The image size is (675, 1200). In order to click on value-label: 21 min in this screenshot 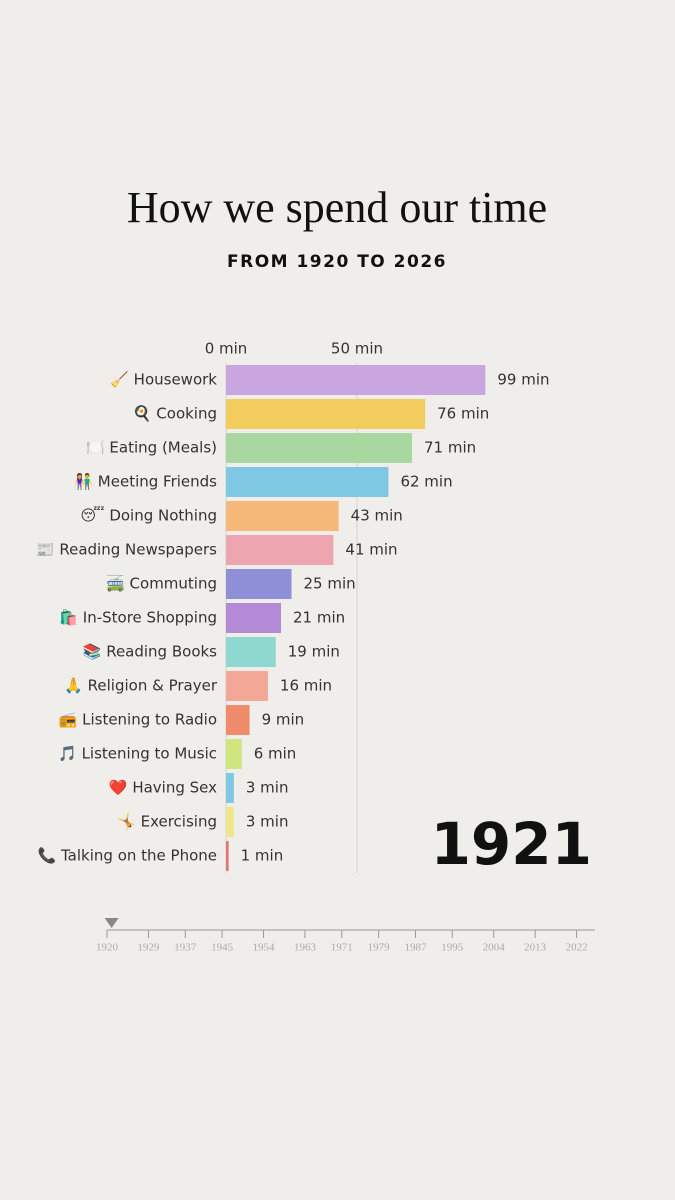, I will do `click(319, 618)`.